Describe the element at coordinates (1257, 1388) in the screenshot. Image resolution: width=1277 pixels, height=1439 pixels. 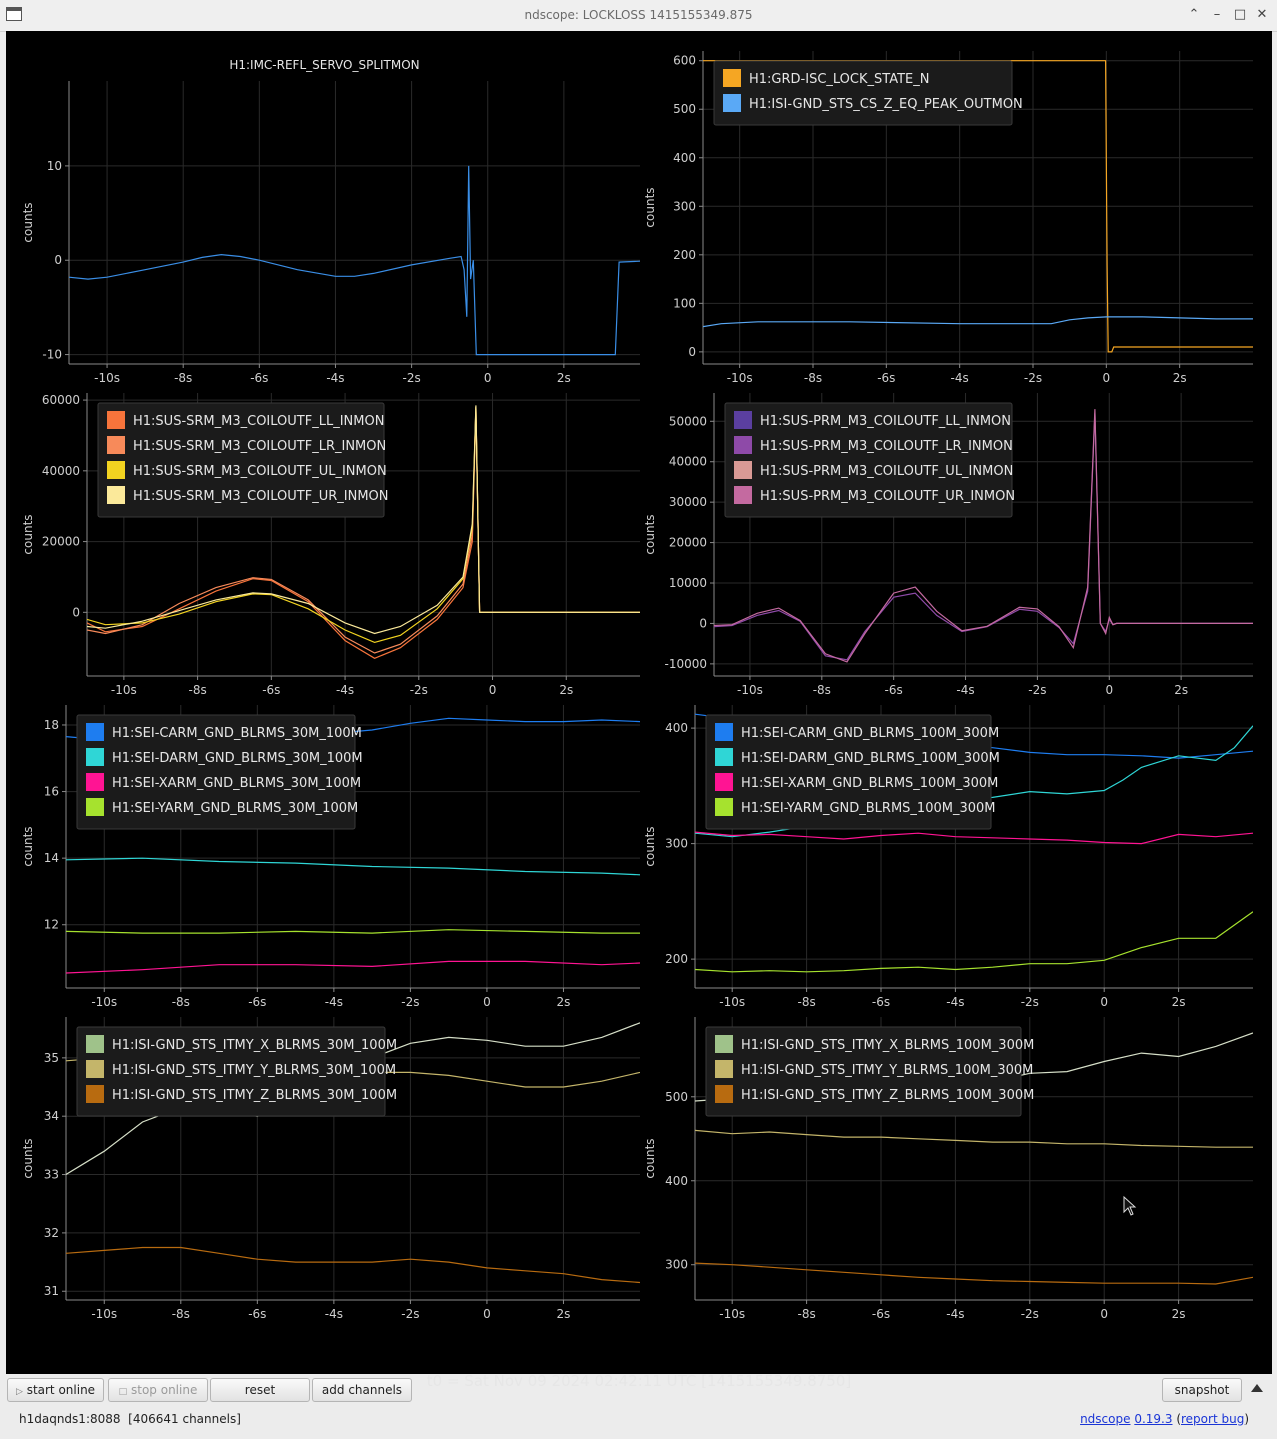
I see `collapse-arrow-icon` at that location.